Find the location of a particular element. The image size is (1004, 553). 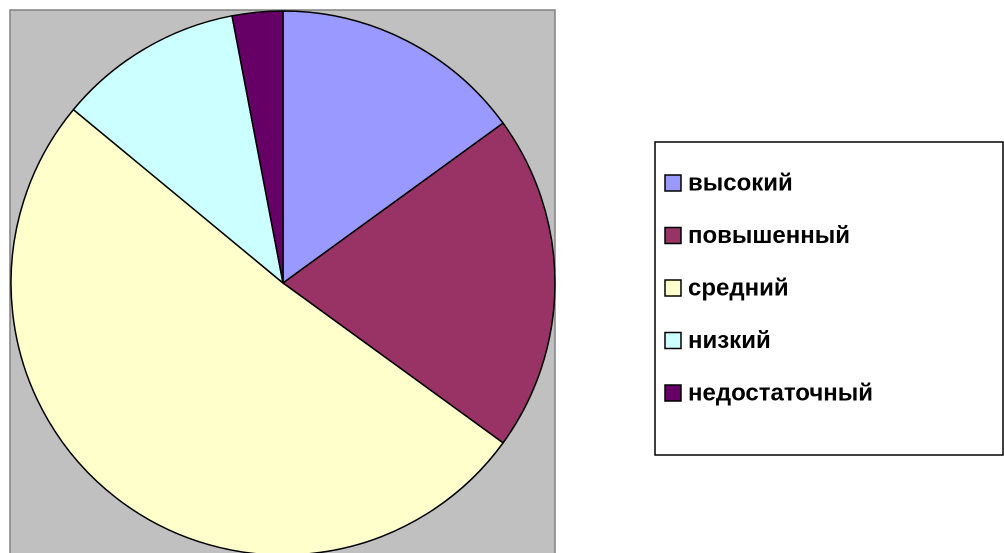

legend-label: низкий is located at coordinates (729, 340).